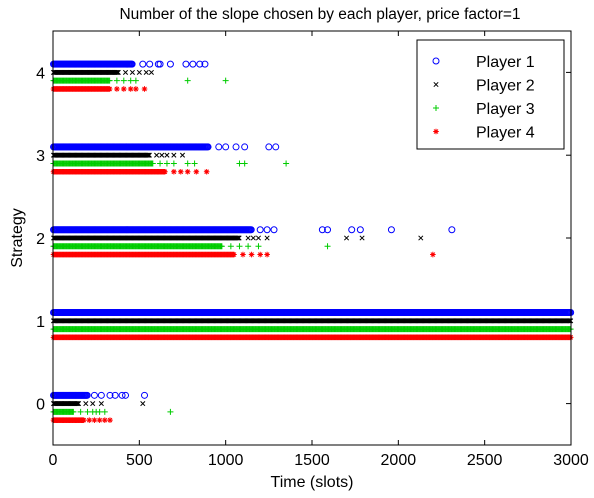 The height and width of the screenshot is (498, 594). What do you see at coordinates (312, 460) in the screenshot?
I see `x-tick-label: 1500` at bounding box center [312, 460].